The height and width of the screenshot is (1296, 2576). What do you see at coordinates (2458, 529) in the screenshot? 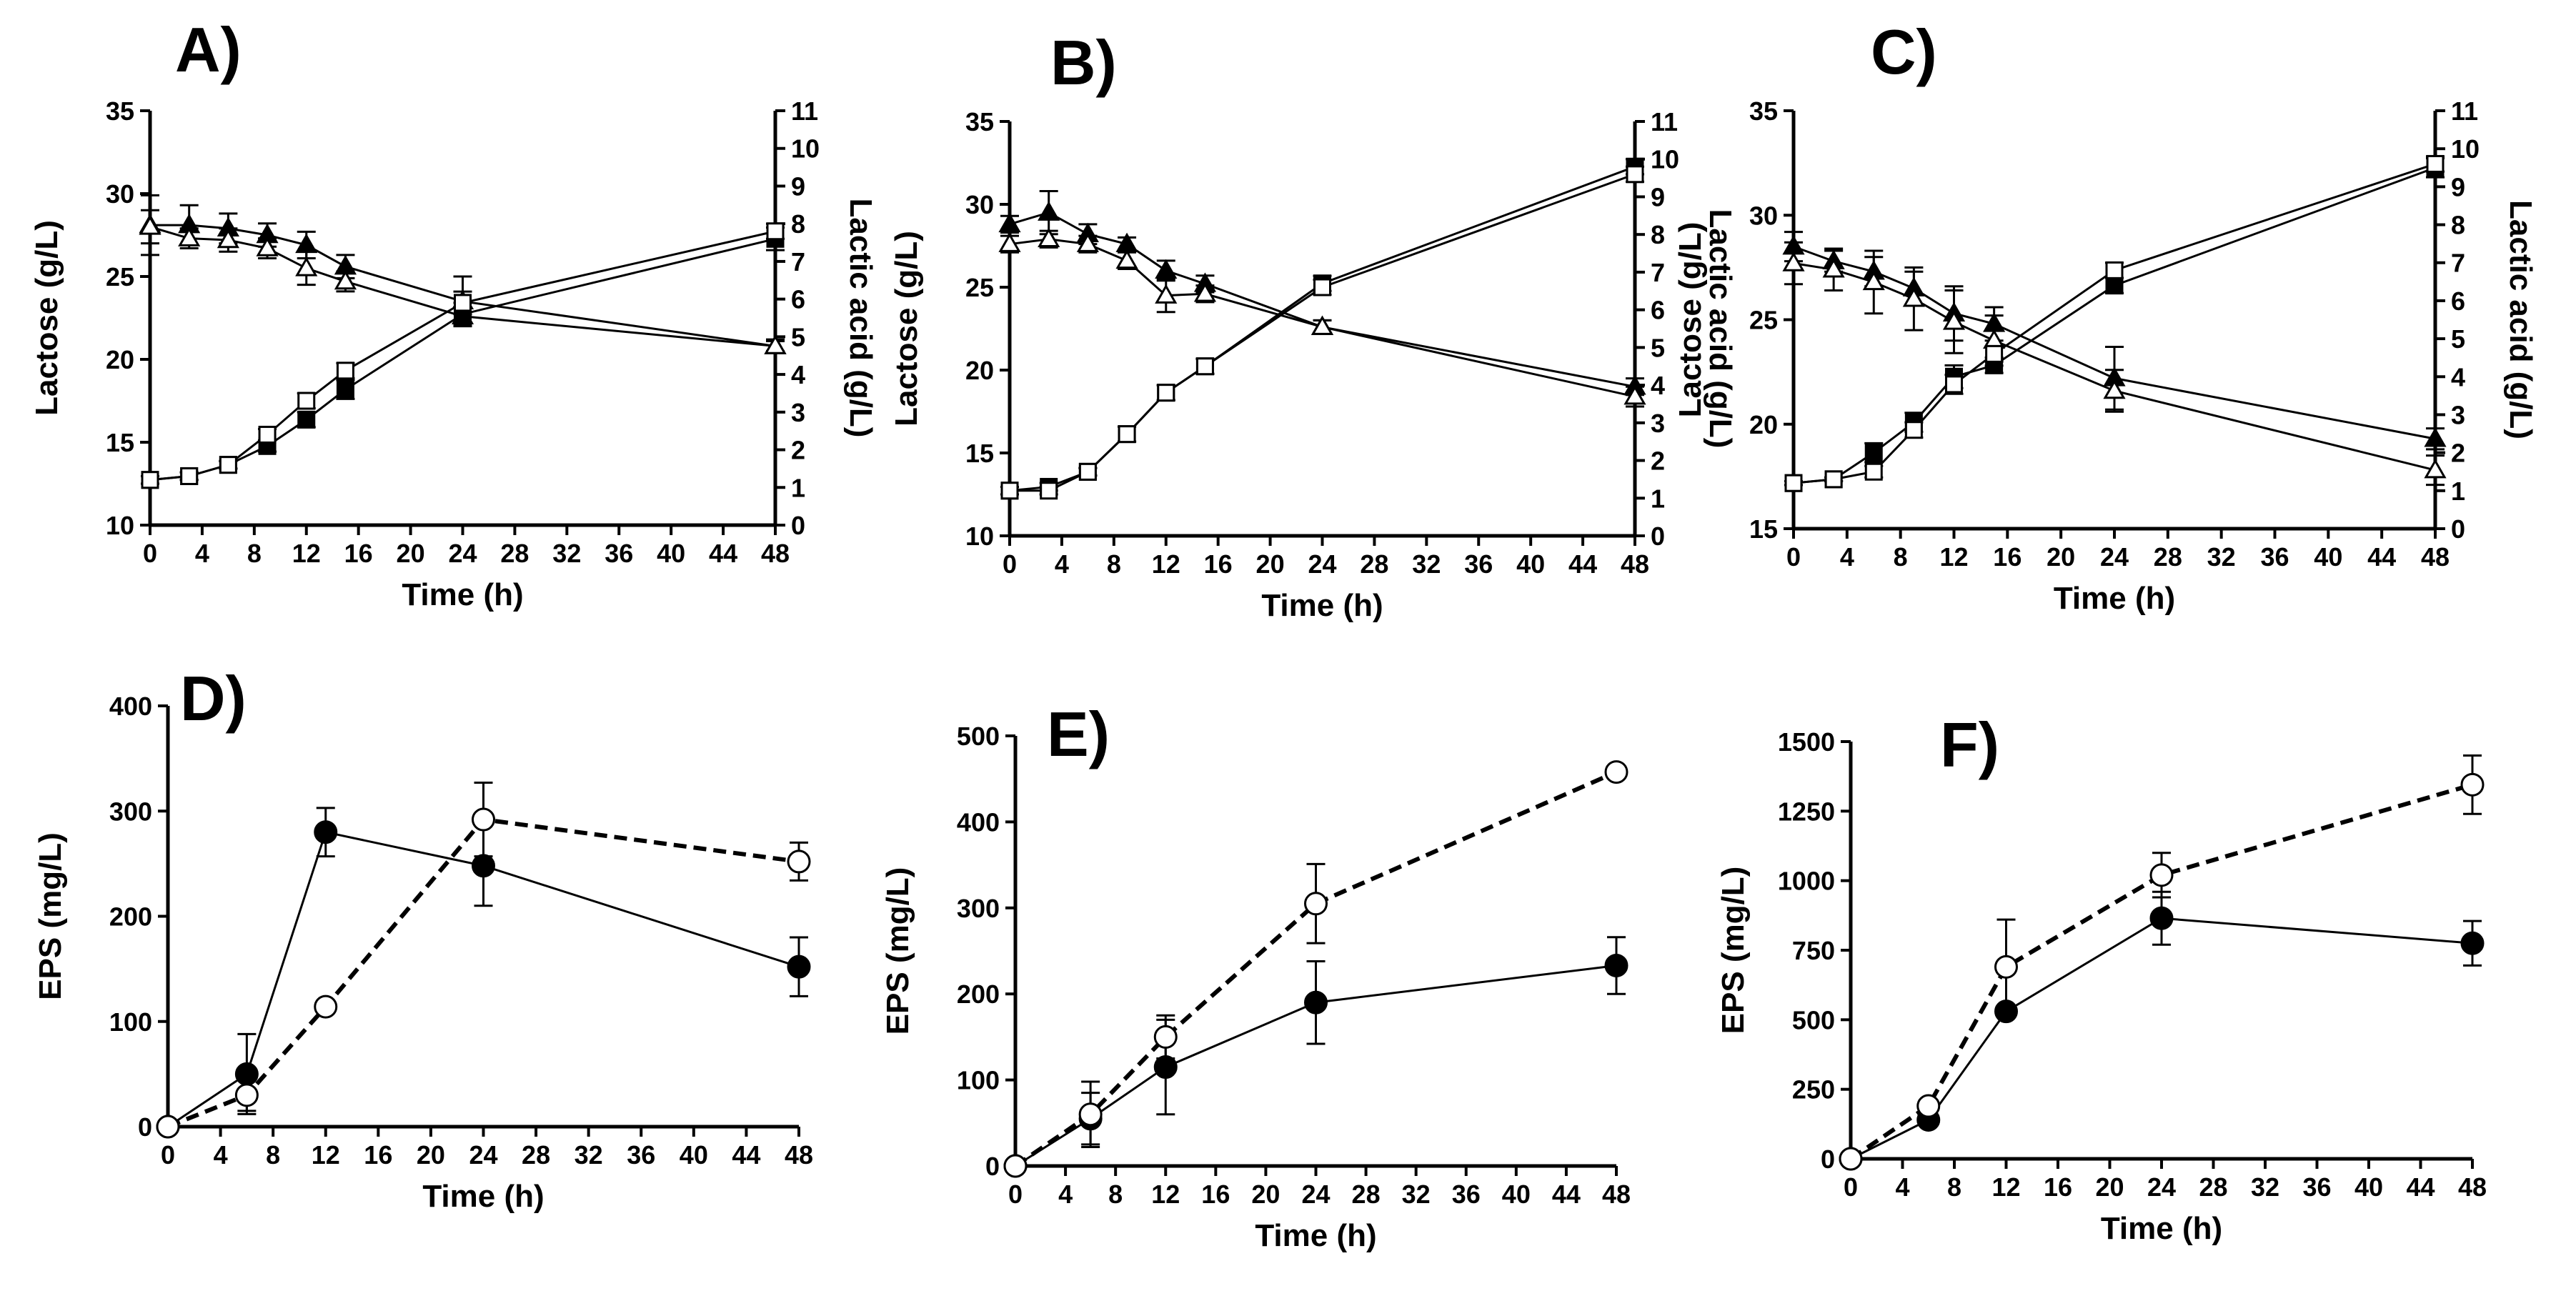
I see `y2-tick-label: 0` at bounding box center [2458, 529].